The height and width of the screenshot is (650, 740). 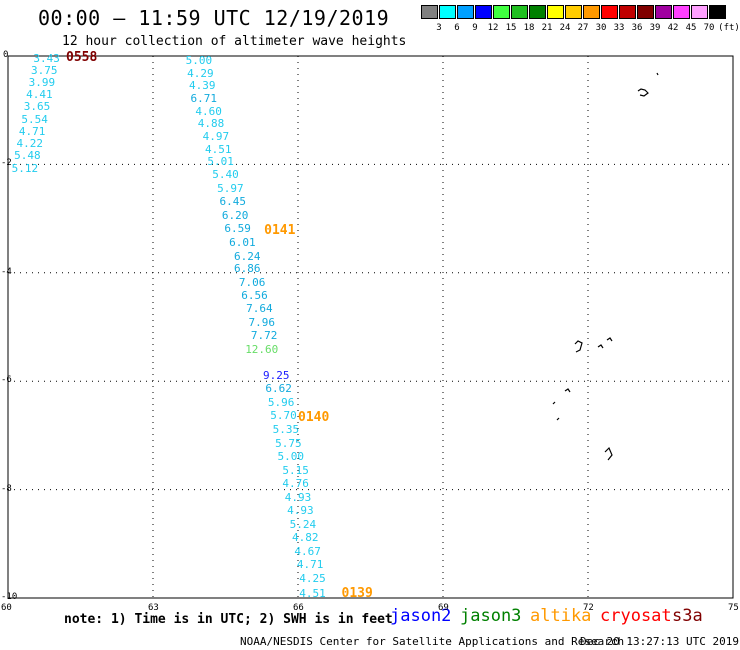 What do you see at coordinates (547, 28) in the screenshot?
I see `legend-label: 21` at bounding box center [547, 28].